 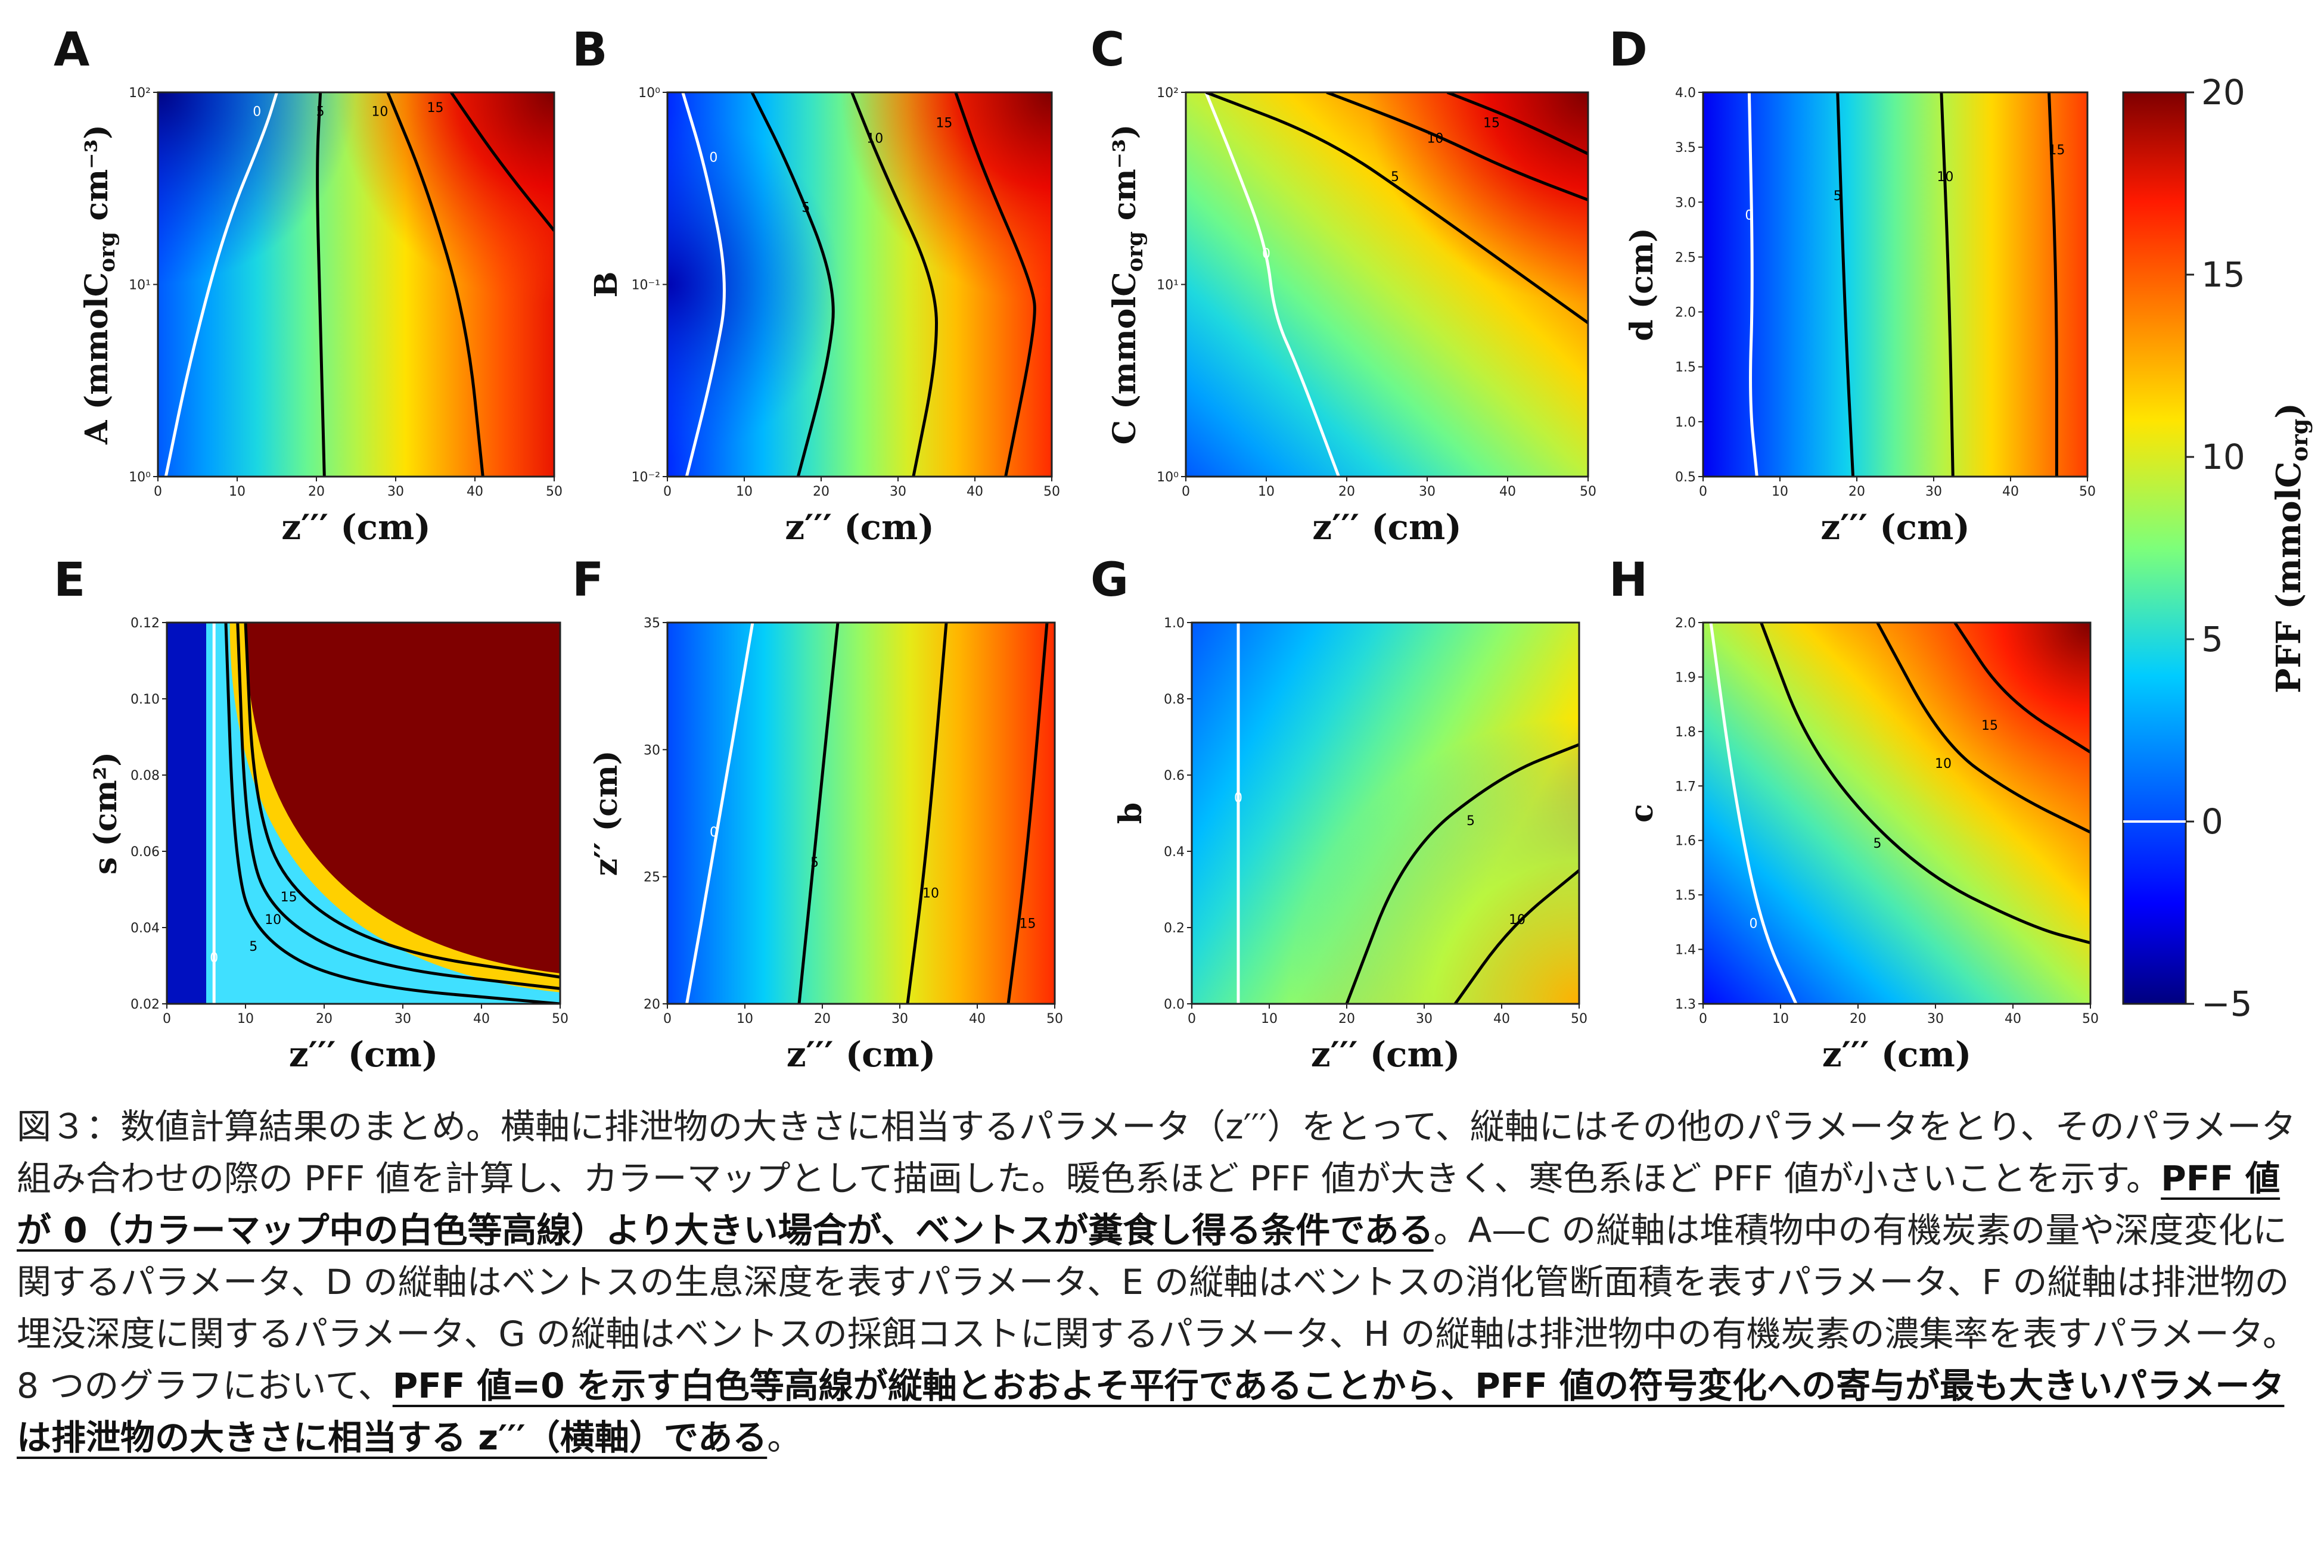 What do you see at coordinates (1685, 732) in the screenshot?
I see `y-tick-label: 1.8` at bounding box center [1685, 732].